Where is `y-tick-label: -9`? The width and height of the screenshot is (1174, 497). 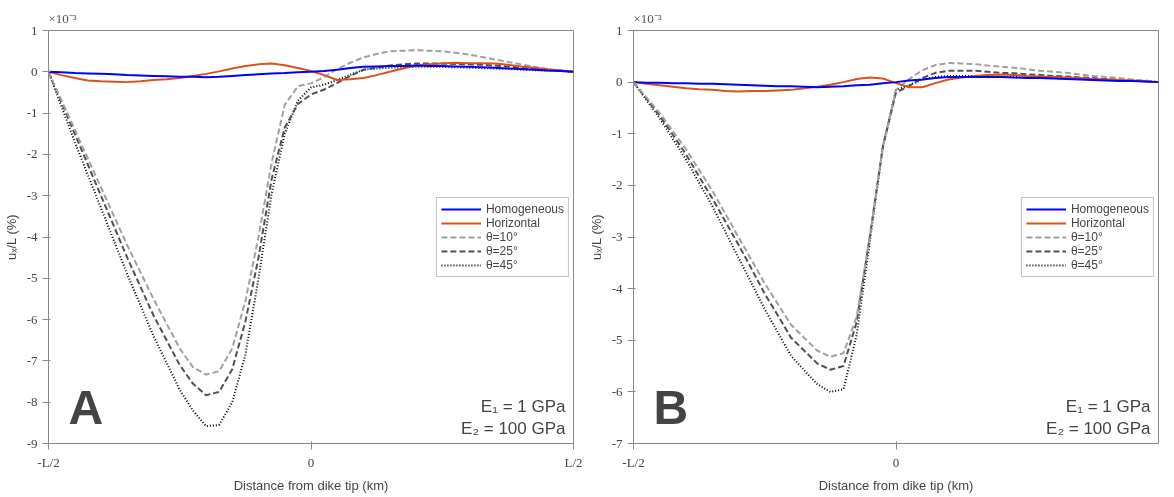 y-tick-label: -9 is located at coordinates (32, 443).